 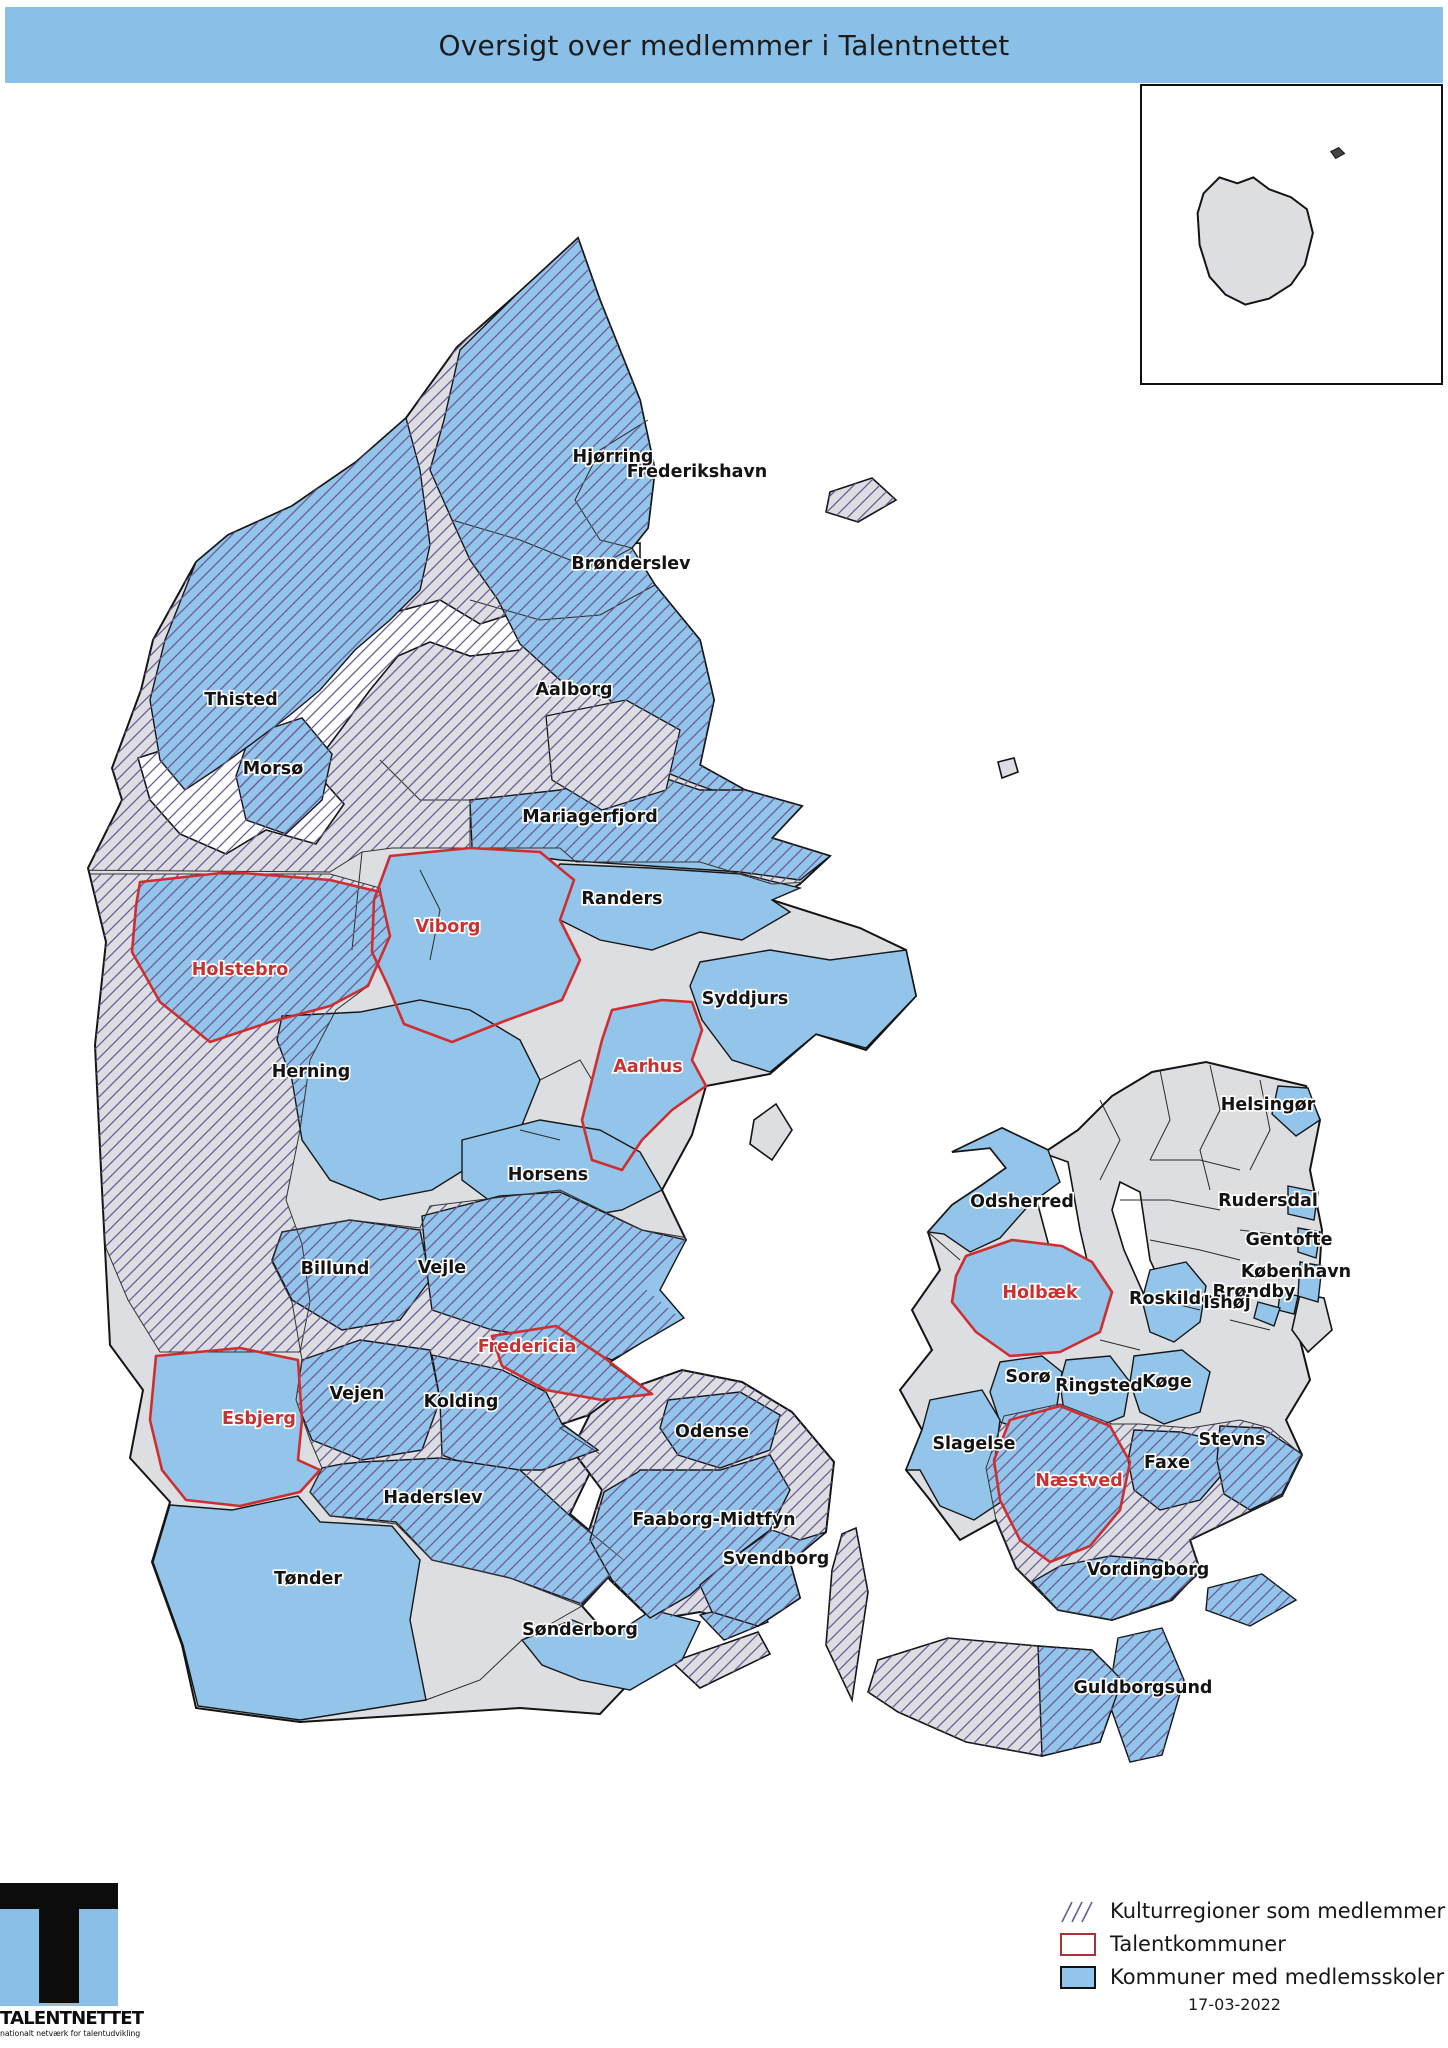 I want to click on map-label-ringsted: Ringsted, so click(x=1099, y=1386).